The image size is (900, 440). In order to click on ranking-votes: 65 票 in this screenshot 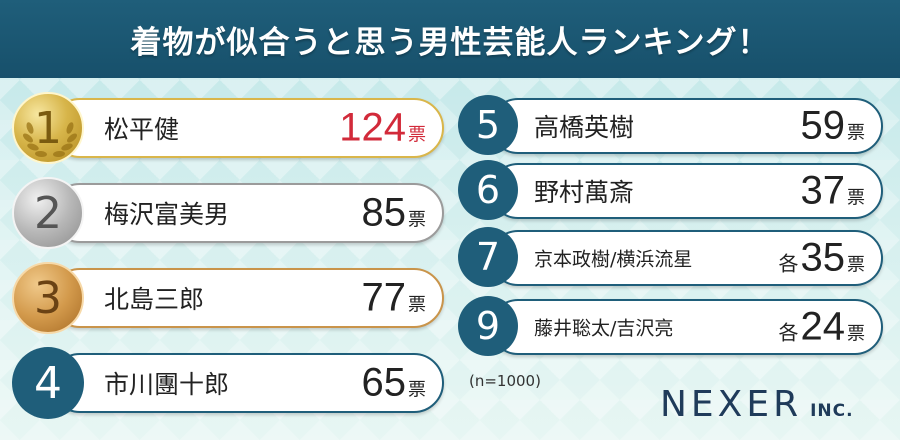, I will do `click(394, 383)`.